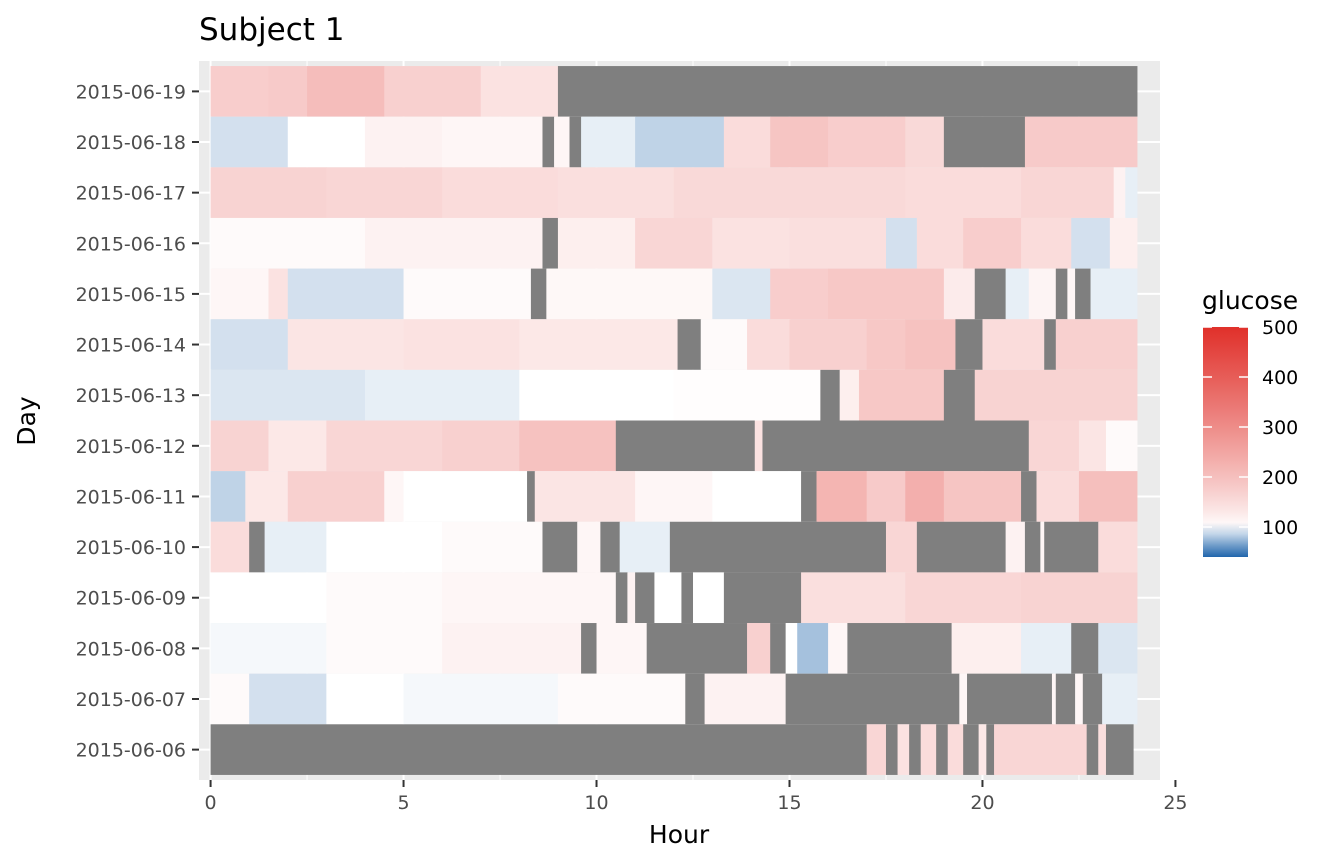 Image resolution: width=1344 pixels, height=865 pixels. What do you see at coordinates (696, 797) in the screenshot?
I see `x-axis: 0 5 10 15 20 25` at bounding box center [696, 797].